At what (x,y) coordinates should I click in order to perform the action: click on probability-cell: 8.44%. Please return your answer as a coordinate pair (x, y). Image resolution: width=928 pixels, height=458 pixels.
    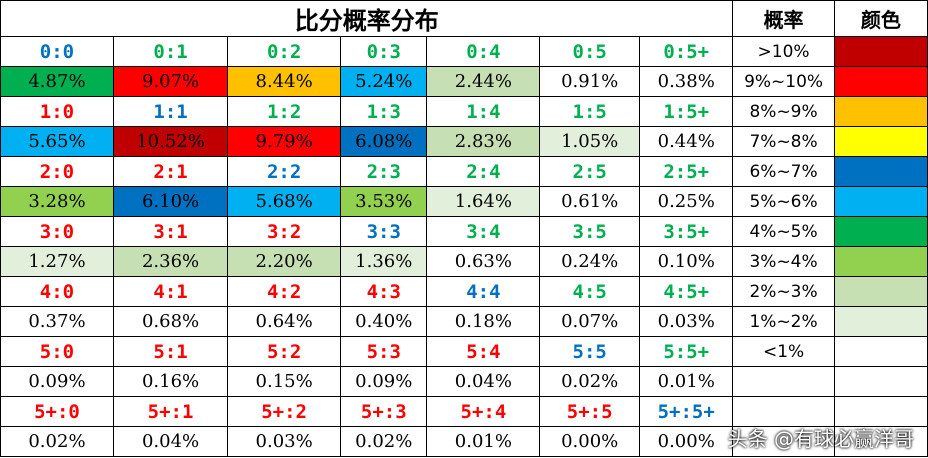
    Looking at the image, I should click on (284, 81).